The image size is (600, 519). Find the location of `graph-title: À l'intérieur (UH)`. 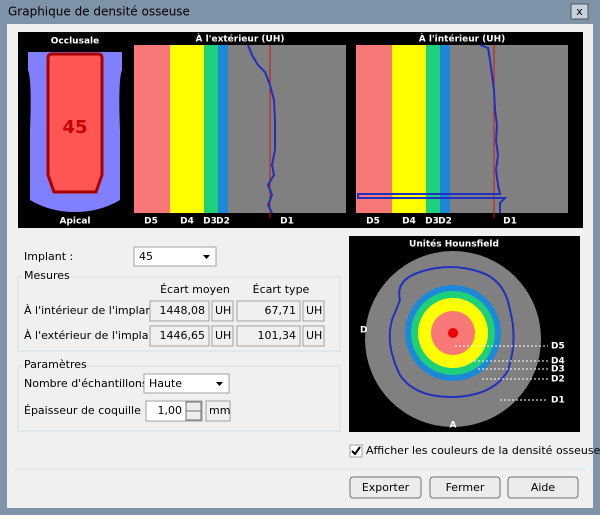

graph-title: À l'intérieur (UH) is located at coordinates (462, 39).